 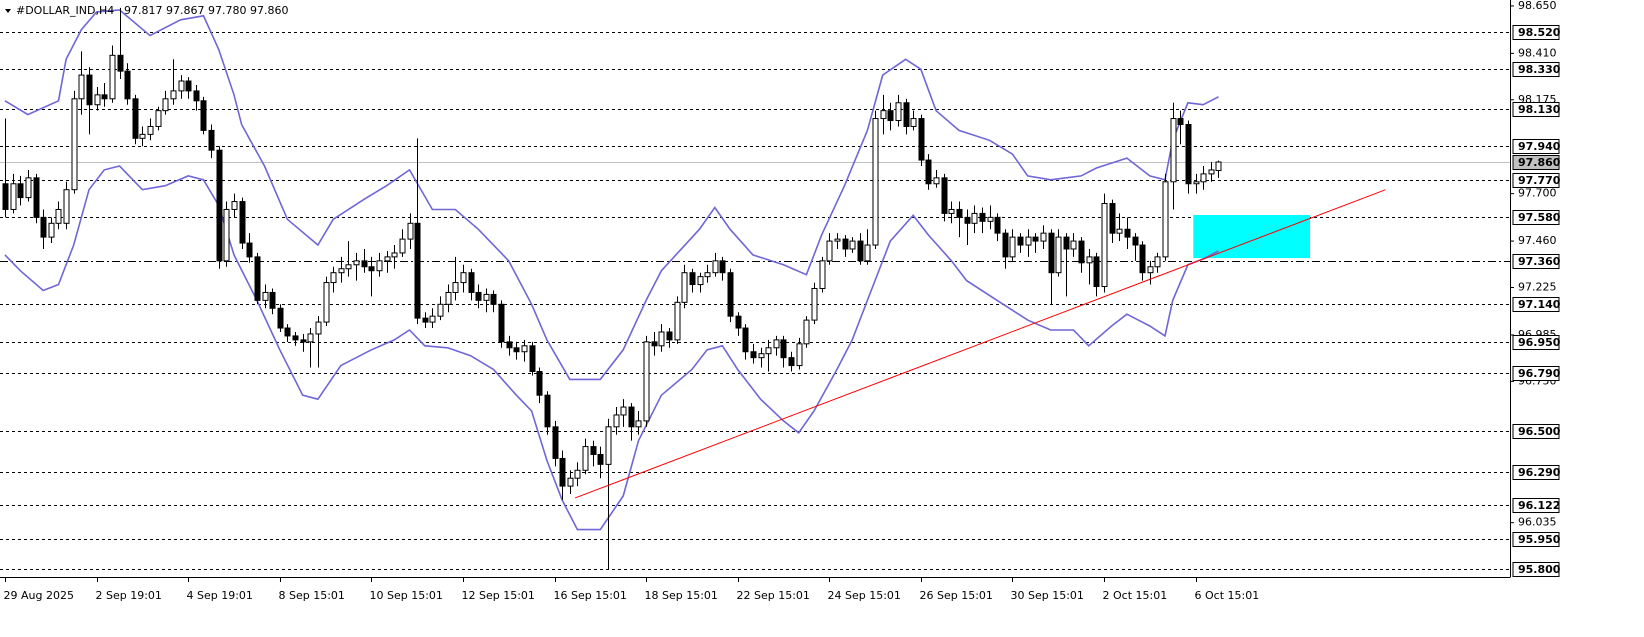 What do you see at coordinates (1539, 261) in the screenshot?
I see `level-label: 97.360` at bounding box center [1539, 261].